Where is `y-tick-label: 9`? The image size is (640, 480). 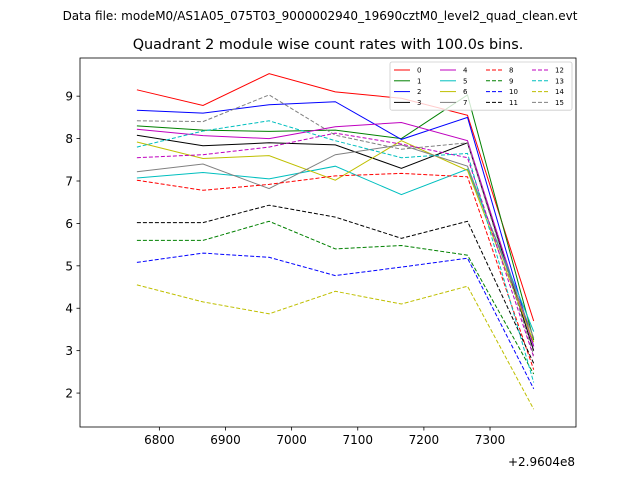
y-tick-label: 9 is located at coordinates (69, 97).